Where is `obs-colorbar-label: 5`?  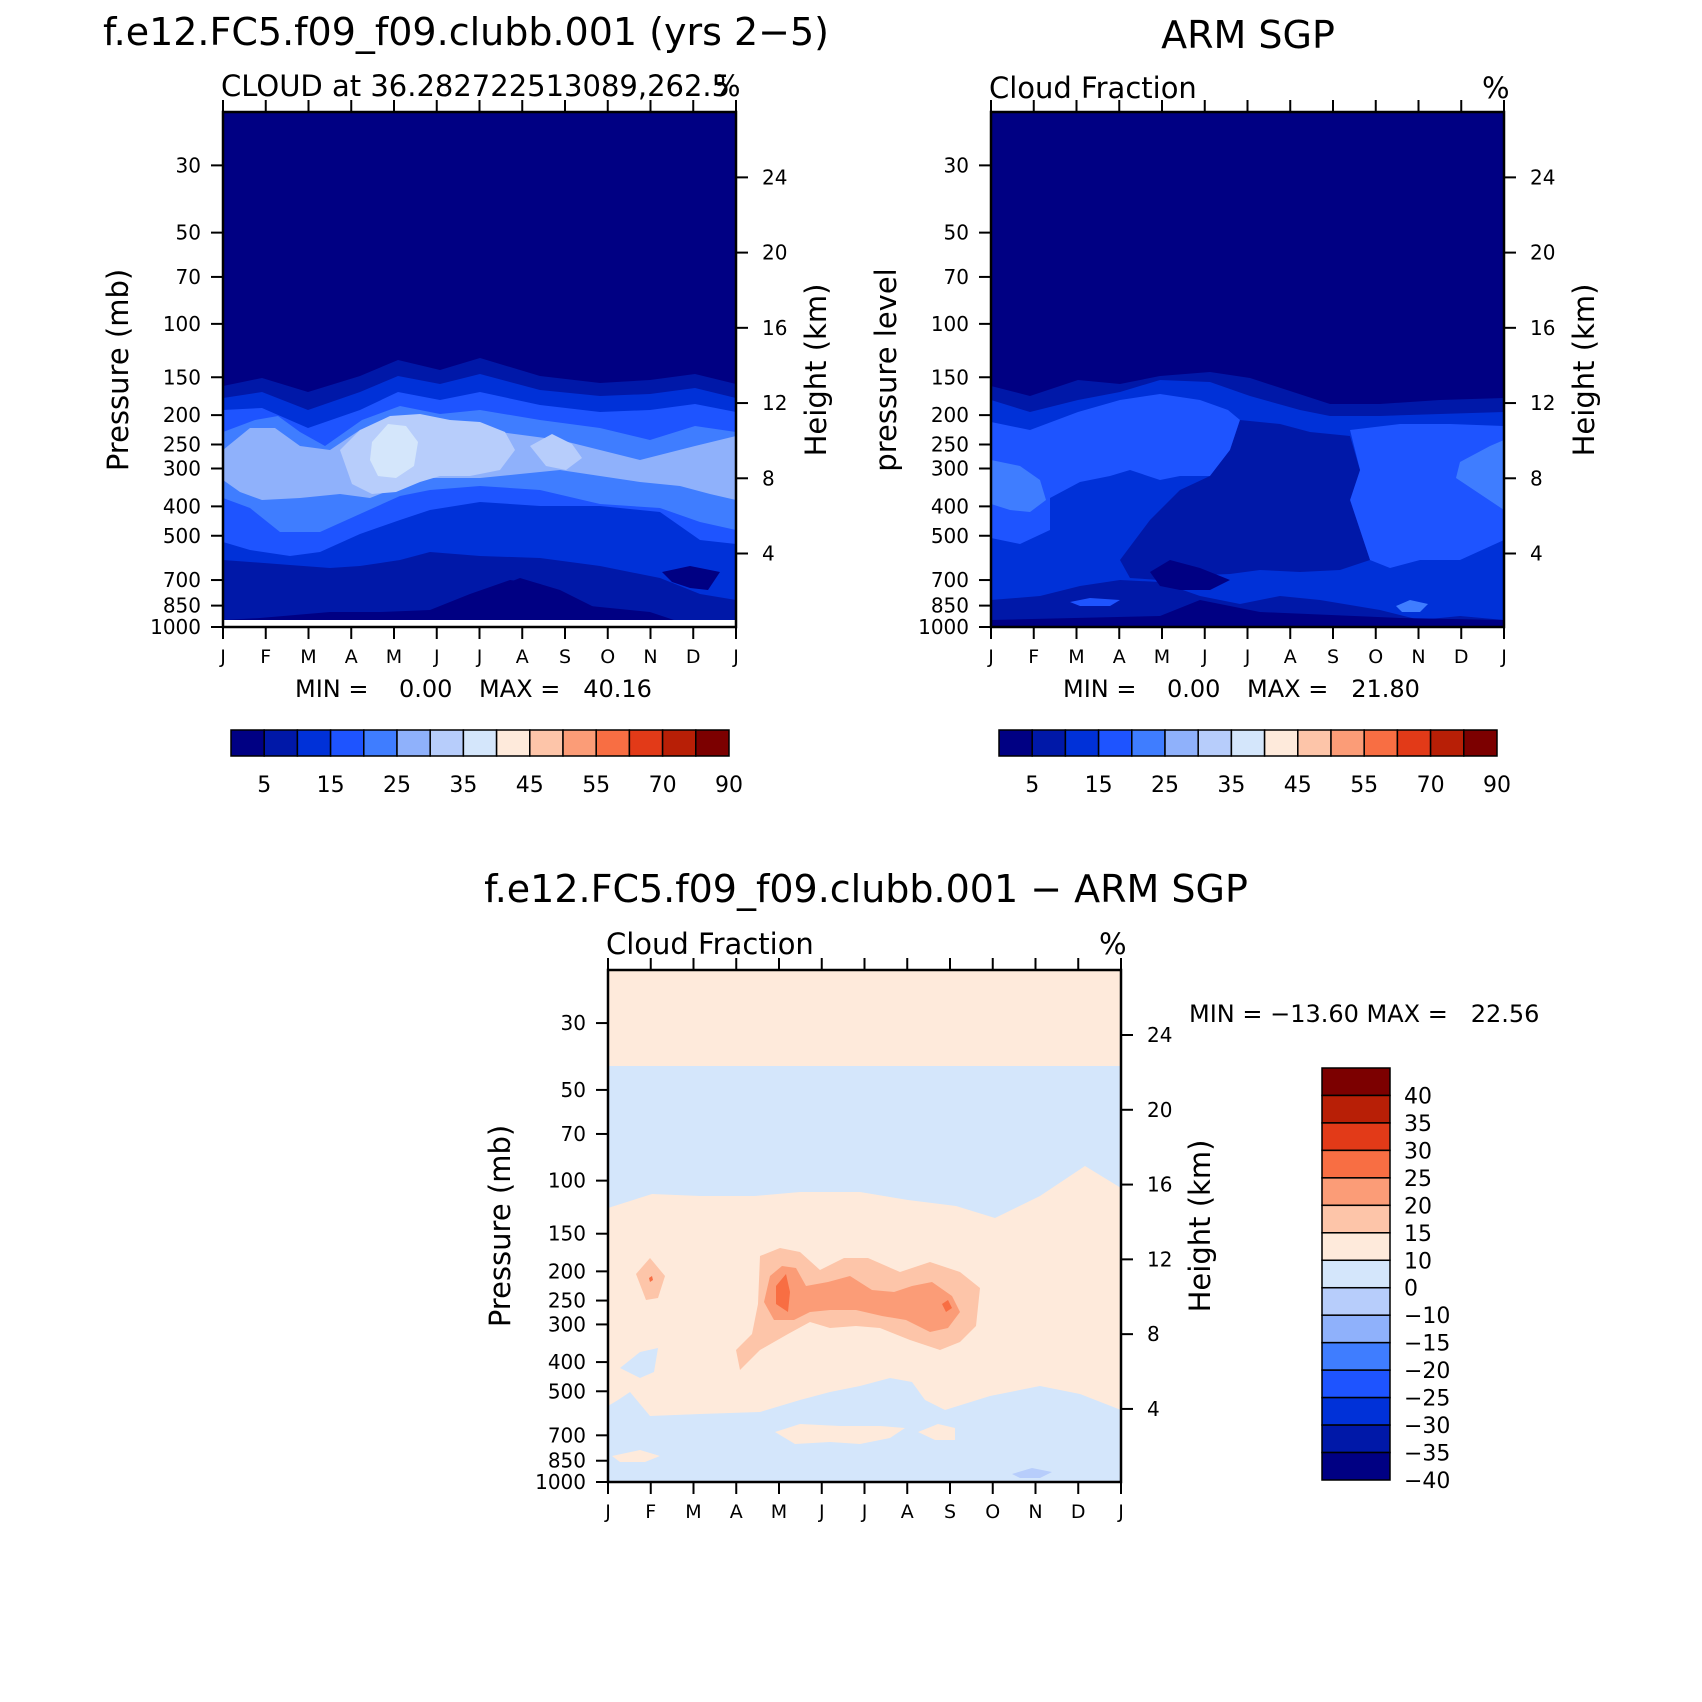 obs-colorbar-label: 5 is located at coordinates (1032, 785).